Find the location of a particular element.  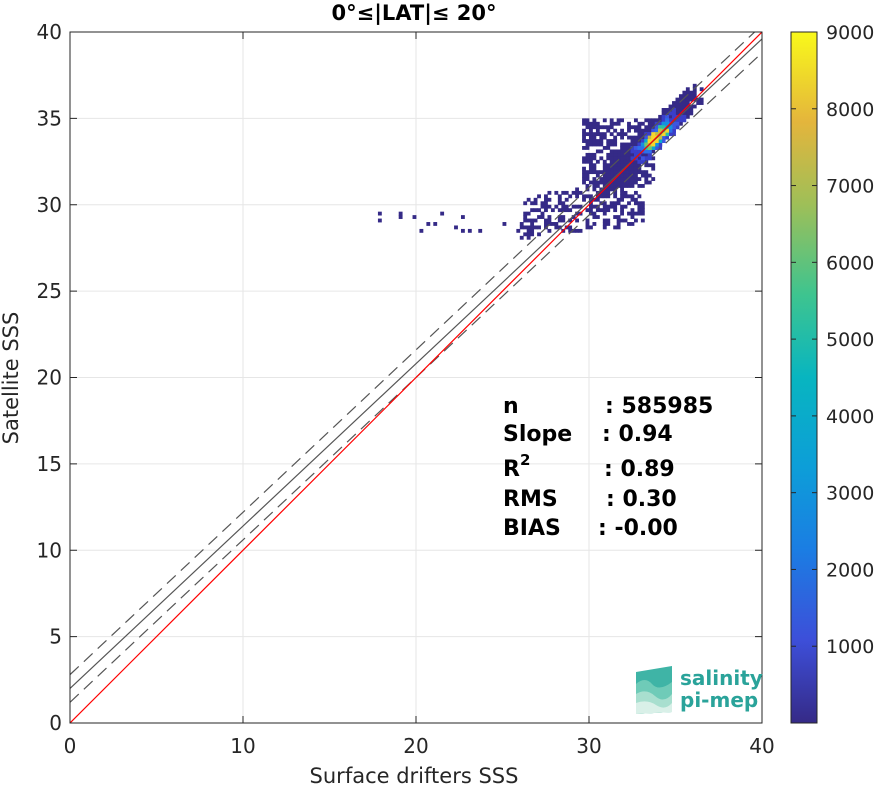

colorbar is located at coordinates (804, 377).